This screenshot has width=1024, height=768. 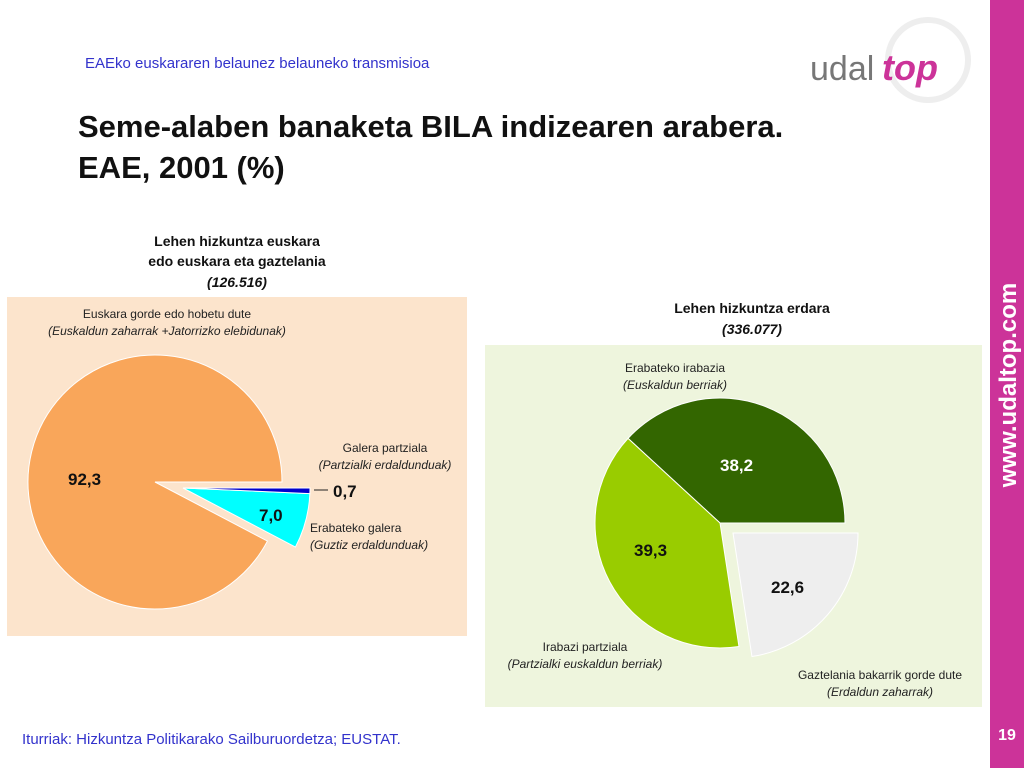 I want to click on chart-title: Lehen hizkuntza euskara, so click(x=237, y=241).